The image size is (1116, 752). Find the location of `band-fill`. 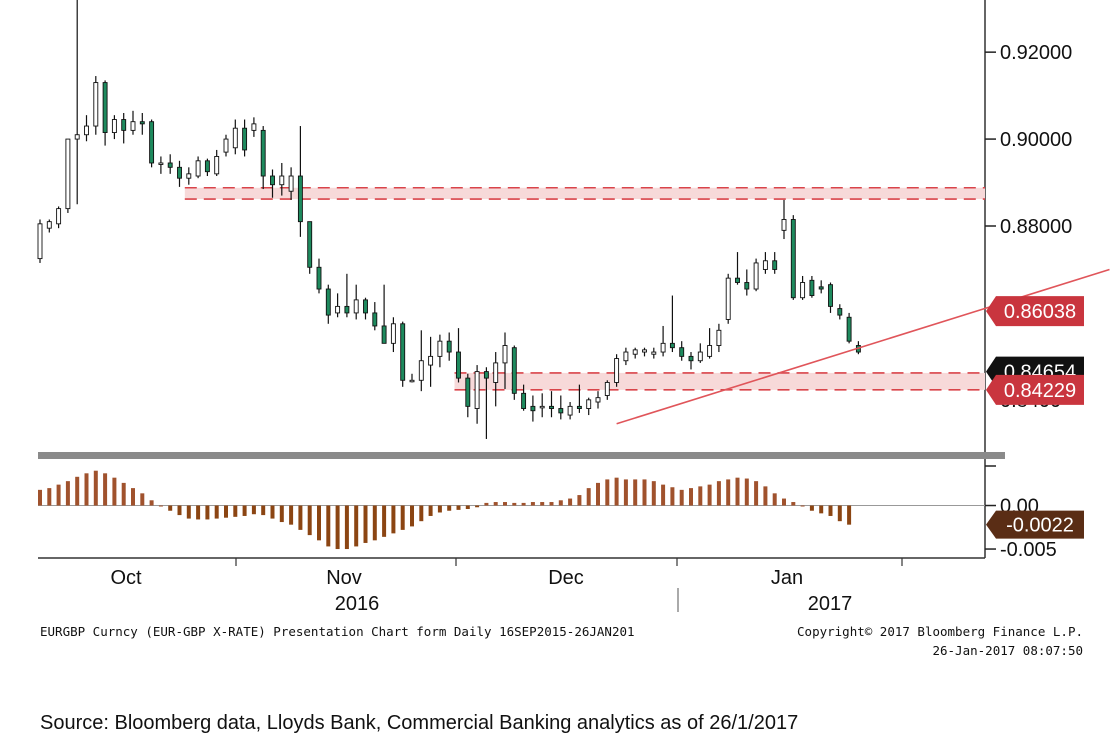

band-fill is located at coordinates (585, 193).